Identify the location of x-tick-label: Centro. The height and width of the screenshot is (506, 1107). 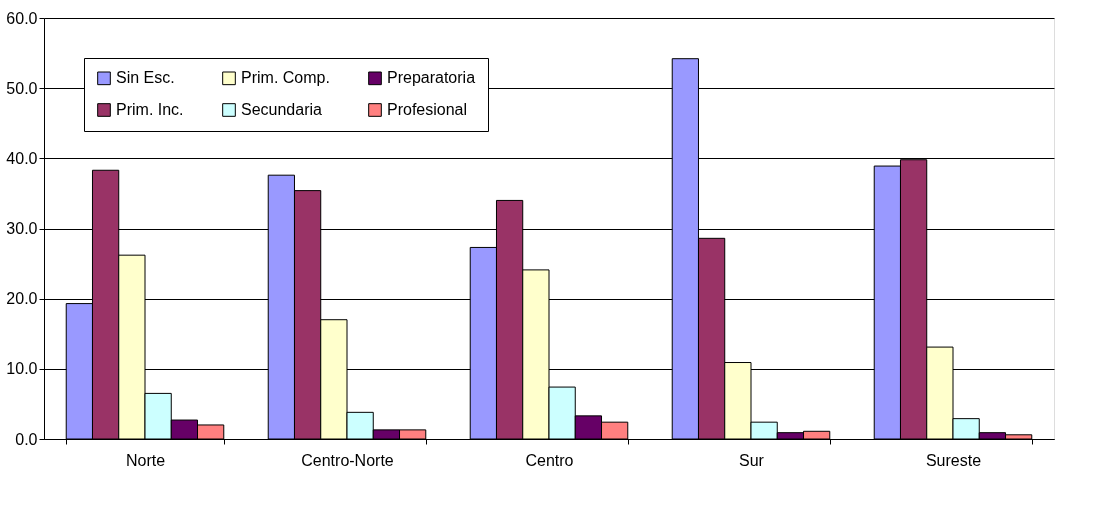
(549, 460).